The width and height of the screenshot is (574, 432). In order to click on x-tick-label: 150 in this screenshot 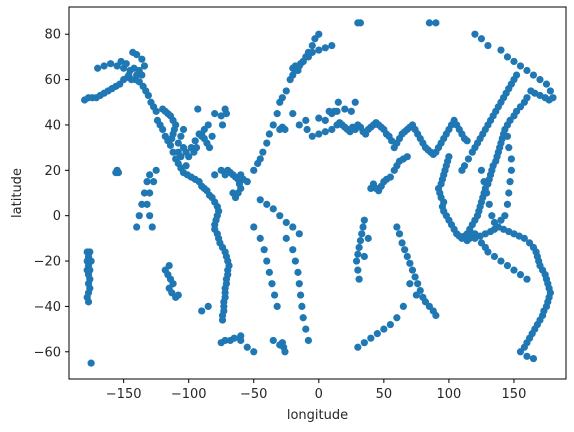, I will do `click(514, 394)`.